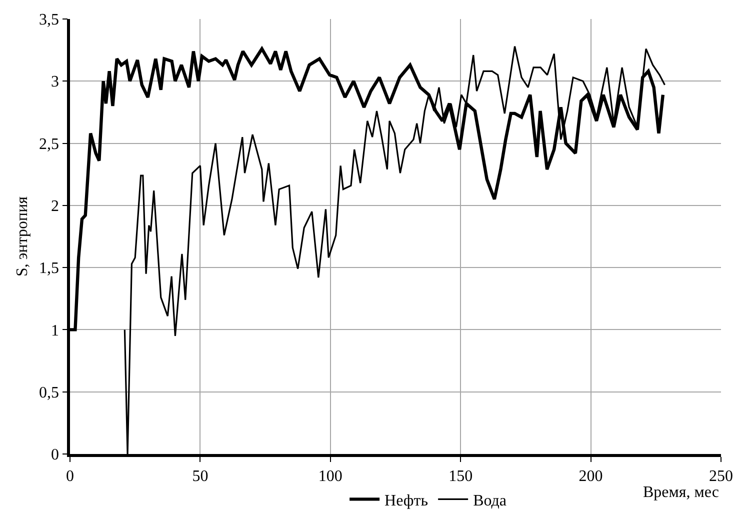  I want to click on x-tick-label: 0, so click(70, 476).